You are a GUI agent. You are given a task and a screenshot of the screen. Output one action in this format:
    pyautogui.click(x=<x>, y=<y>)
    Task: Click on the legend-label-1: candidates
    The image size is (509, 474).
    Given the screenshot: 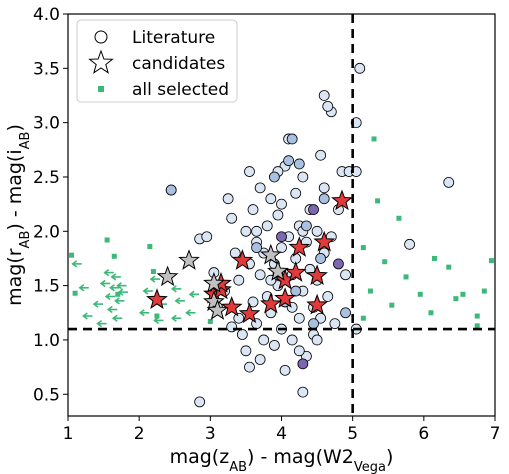 What is the action you would take?
    pyautogui.click(x=178, y=64)
    